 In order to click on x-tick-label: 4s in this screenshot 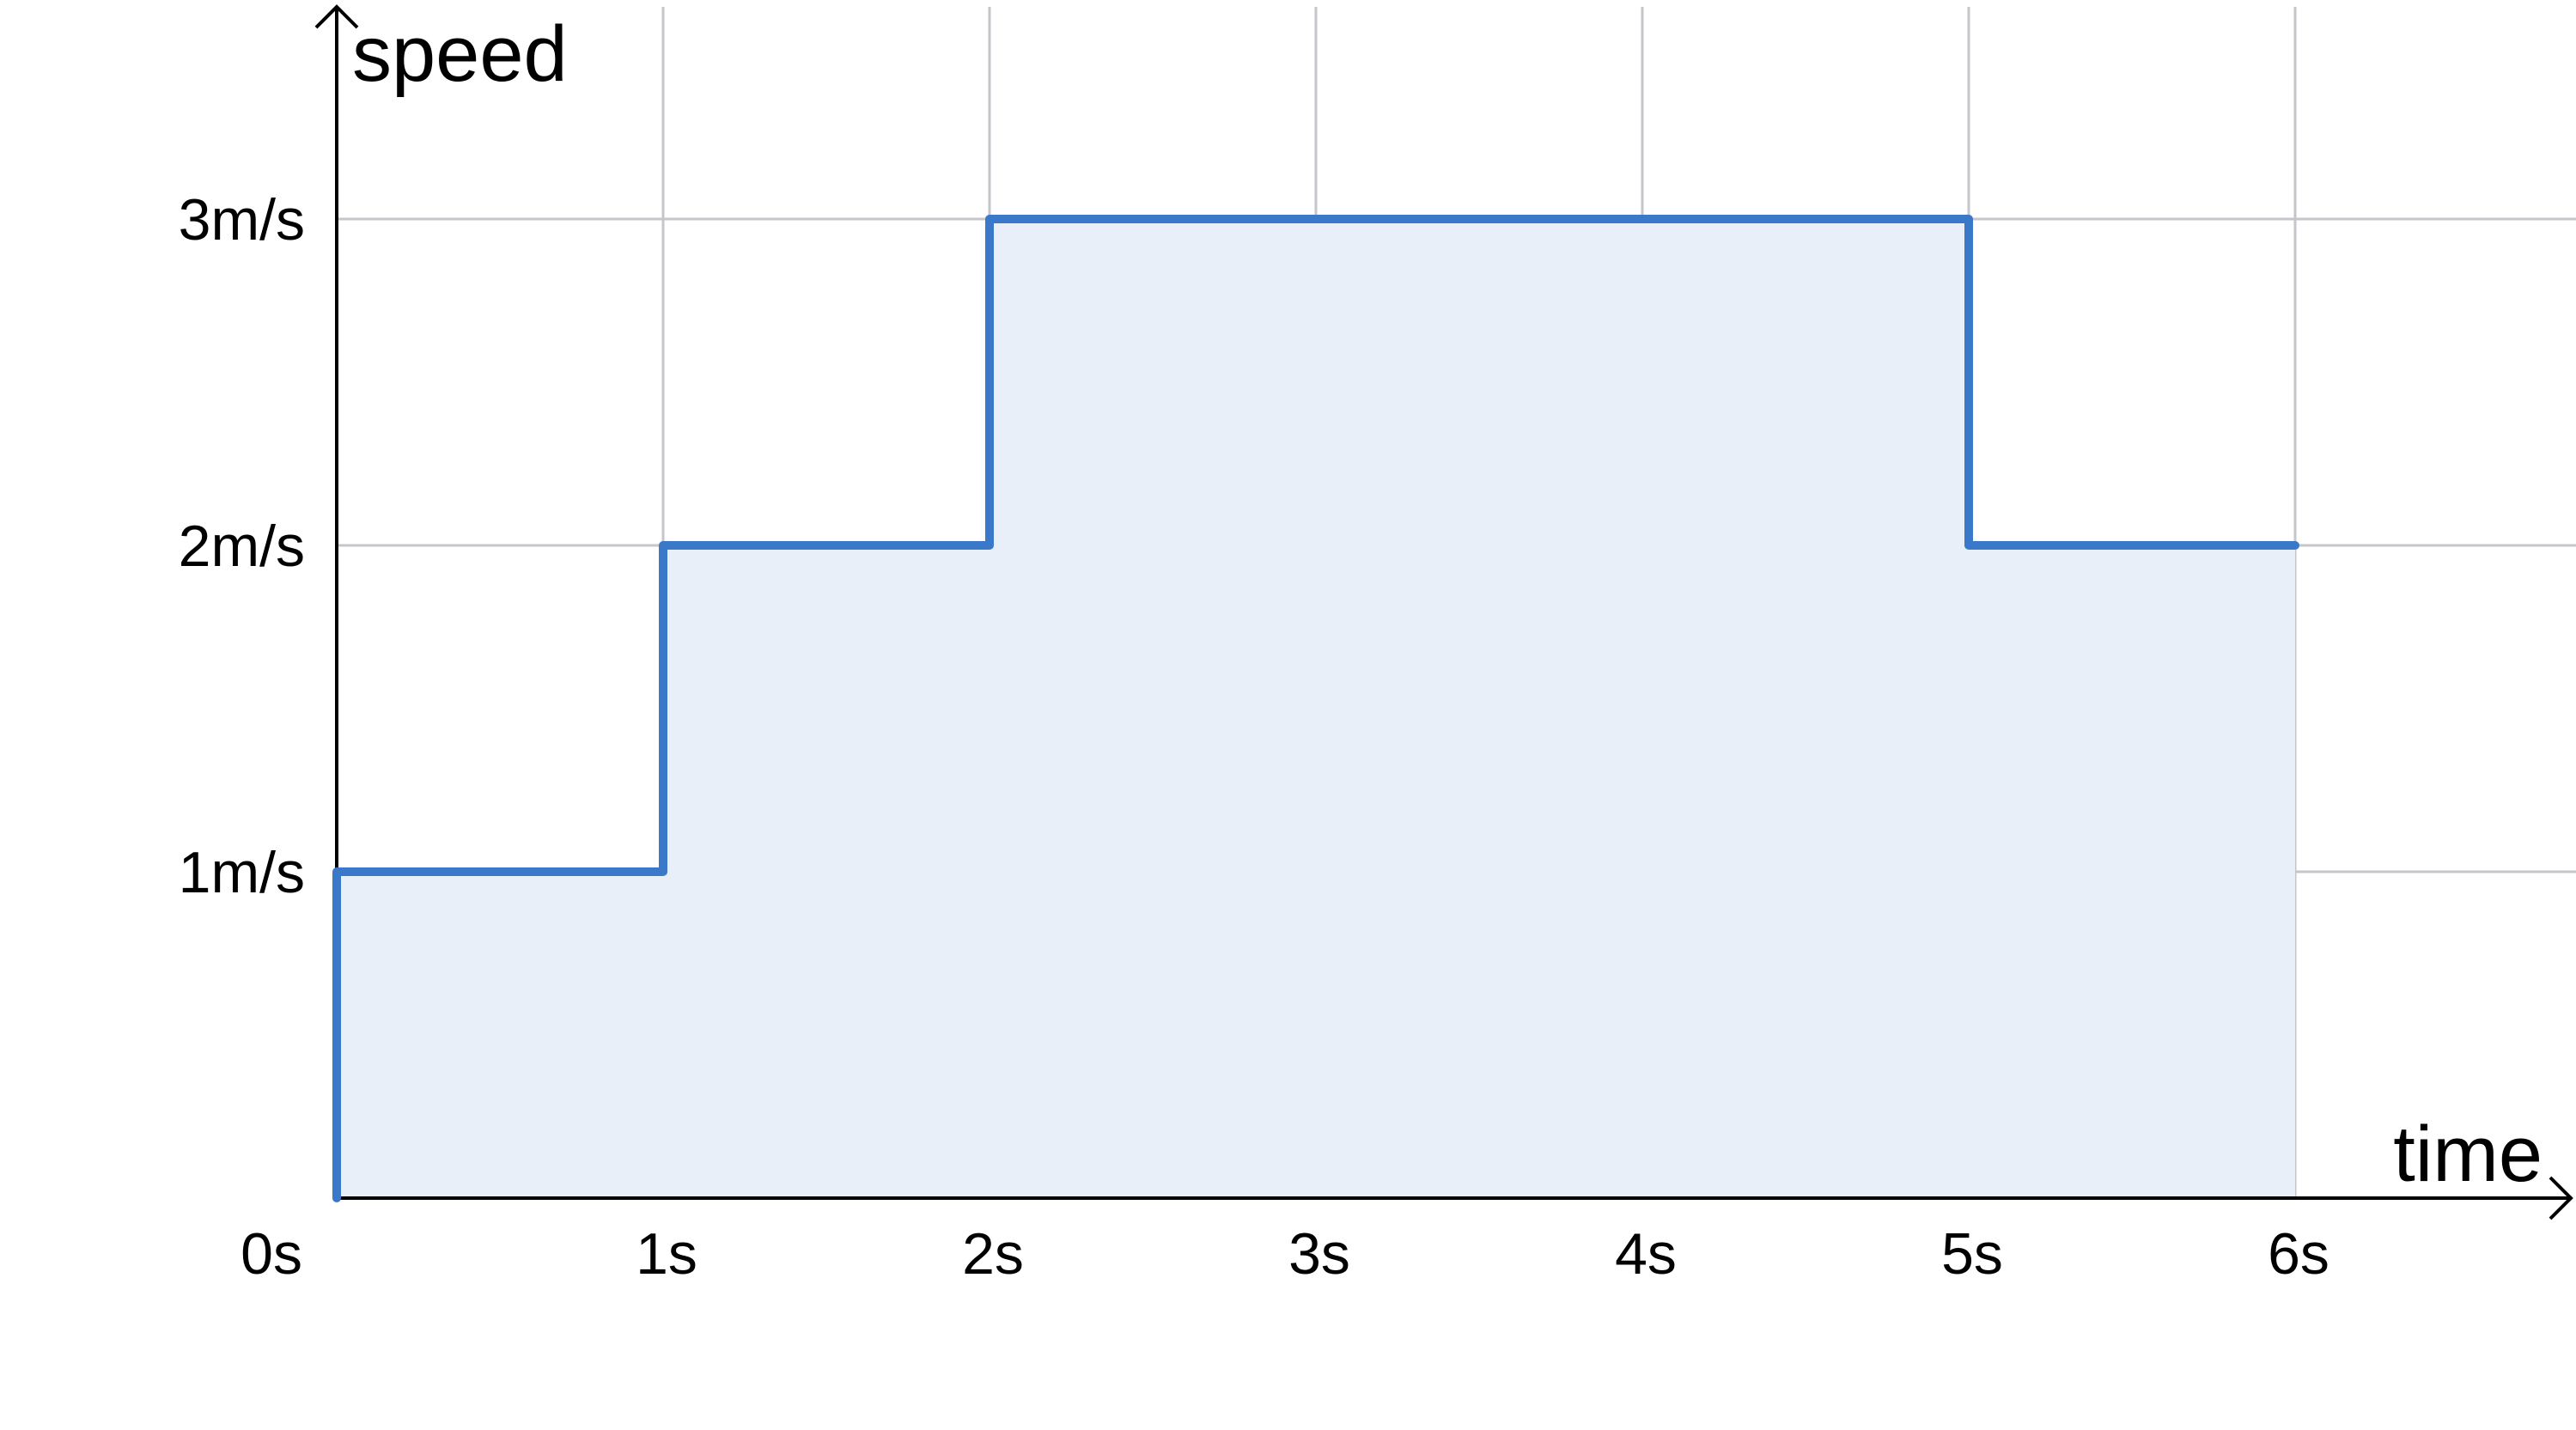, I will do `click(1646, 1254)`.